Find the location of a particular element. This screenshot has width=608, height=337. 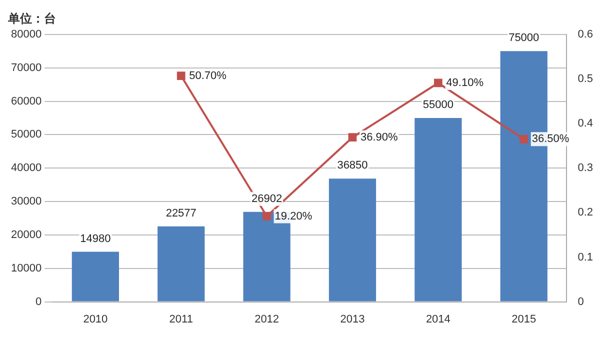

data-label: 49.10% is located at coordinates (465, 83).